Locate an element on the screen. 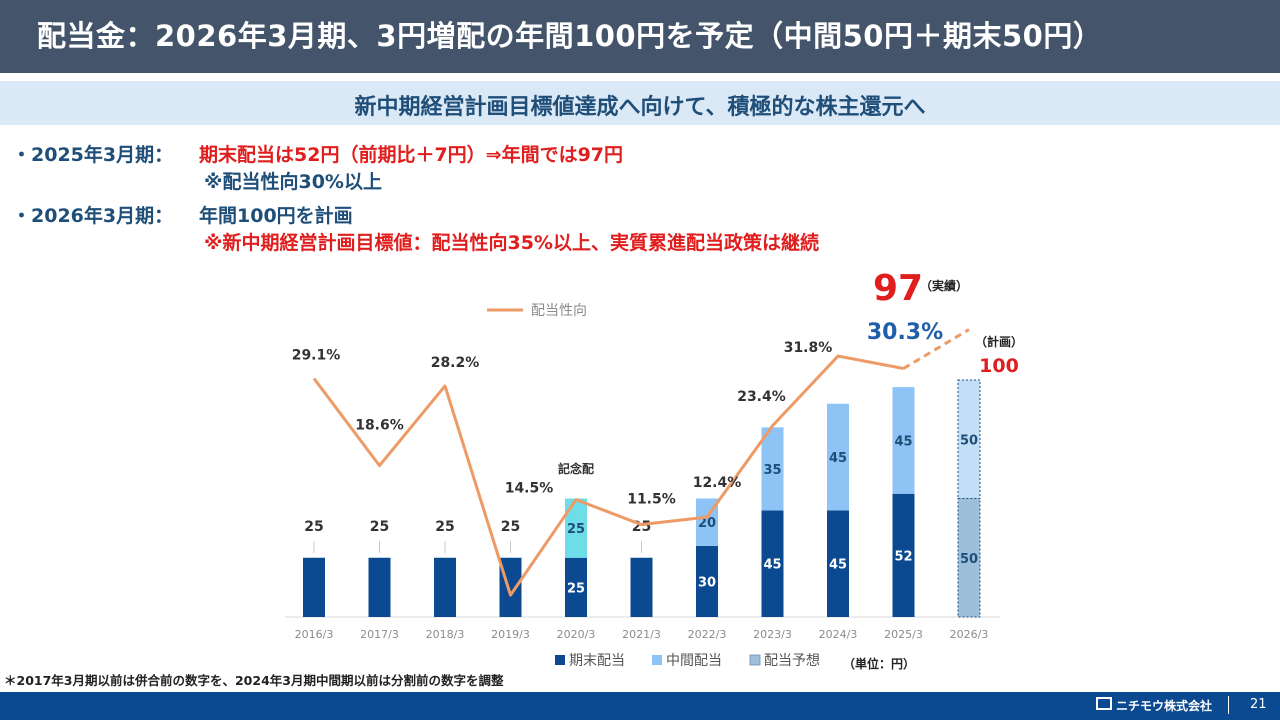 The height and width of the screenshot is (720, 1280). payout-ratio-label: 23.4% is located at coordinates (761, 397).